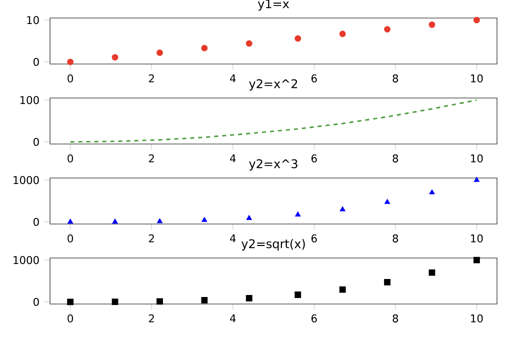 This screenshot has width=512, height=353. What do you see at coordinates (33, 20) in the screenshot?
I see `y-tick-label: 10` at bounding box center [33, 20].